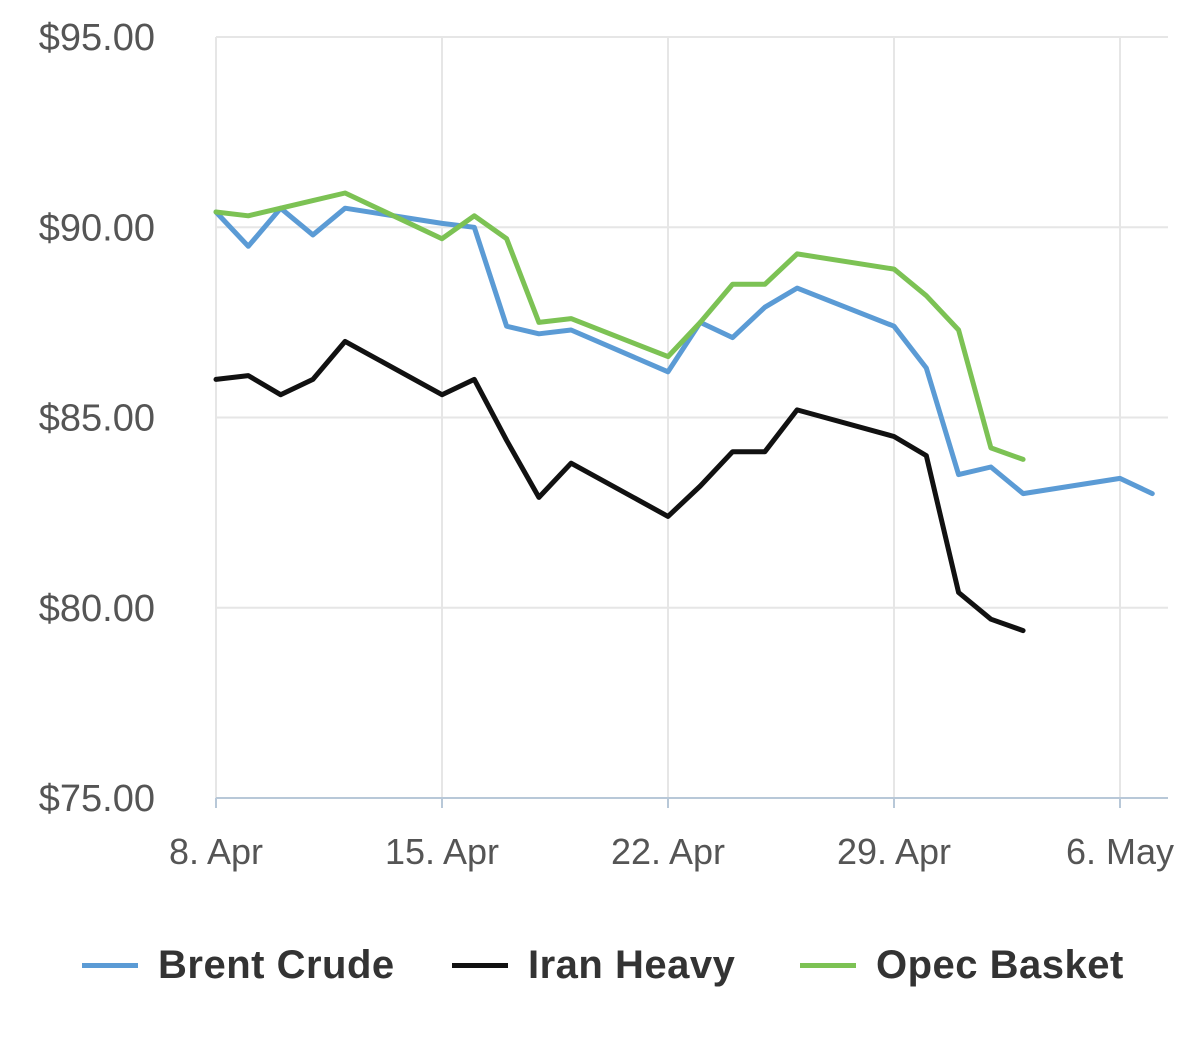 The image size is (1200, 1049). I want to click on chart-legend: Brent Crude Iran Heavy Opec Basket, so click(600, 965).